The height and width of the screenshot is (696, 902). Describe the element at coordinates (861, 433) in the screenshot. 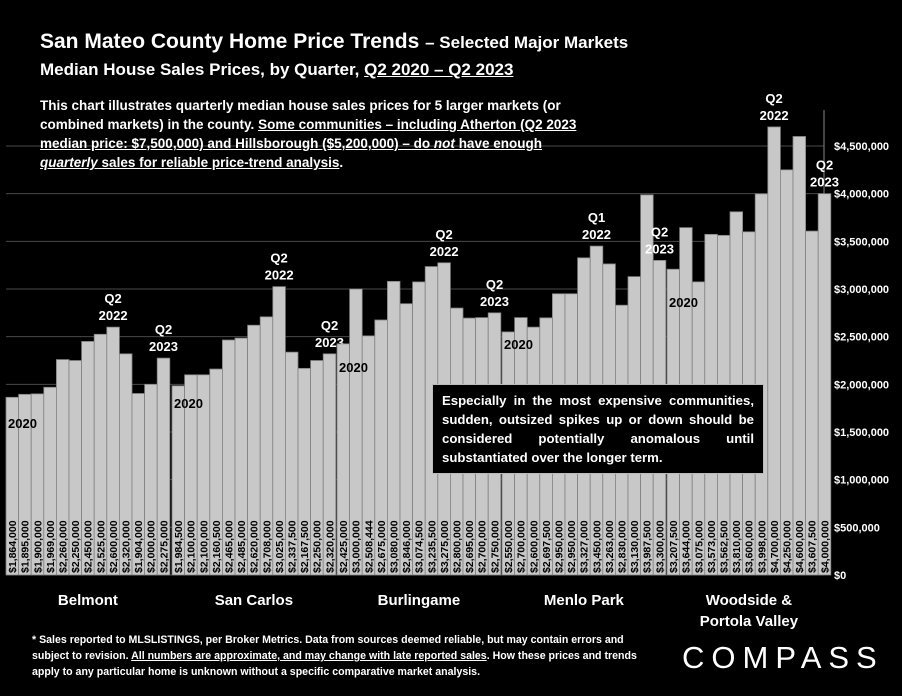

I see `y-tick-label: $1,500,000` at that location.